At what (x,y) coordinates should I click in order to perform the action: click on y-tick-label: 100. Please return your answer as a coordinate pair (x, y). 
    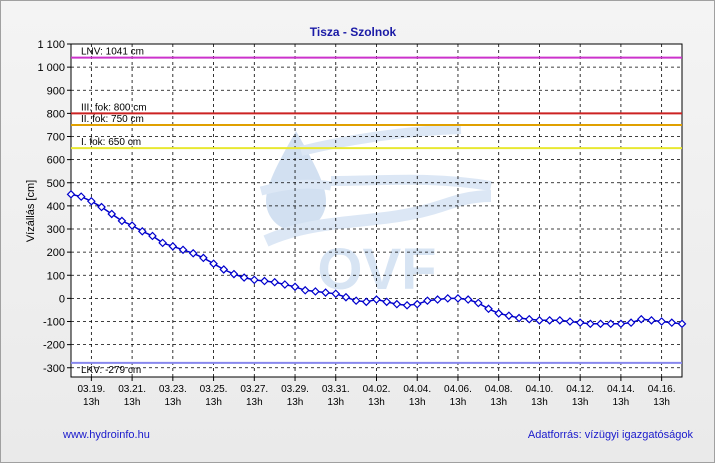
    Looking at the image, I should click on (56, 276).